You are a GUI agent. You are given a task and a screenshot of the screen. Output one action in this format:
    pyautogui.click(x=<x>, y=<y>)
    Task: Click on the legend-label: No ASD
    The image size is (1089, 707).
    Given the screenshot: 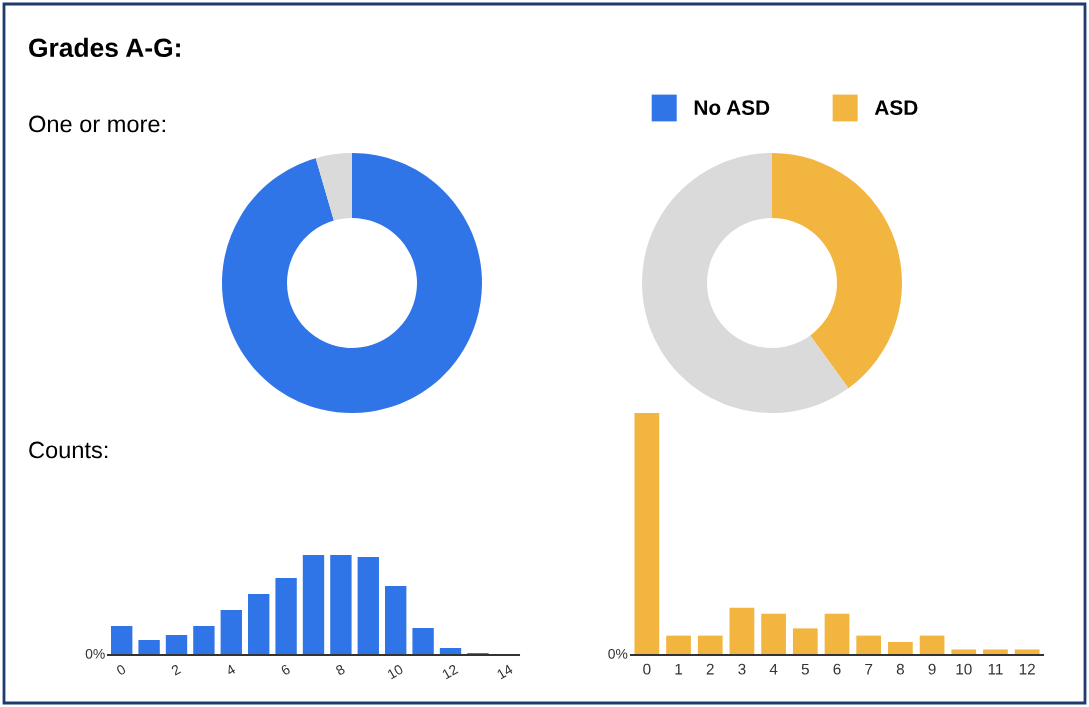 What is the action you would take?
    pyautogui.click(x=732, y=108)
    